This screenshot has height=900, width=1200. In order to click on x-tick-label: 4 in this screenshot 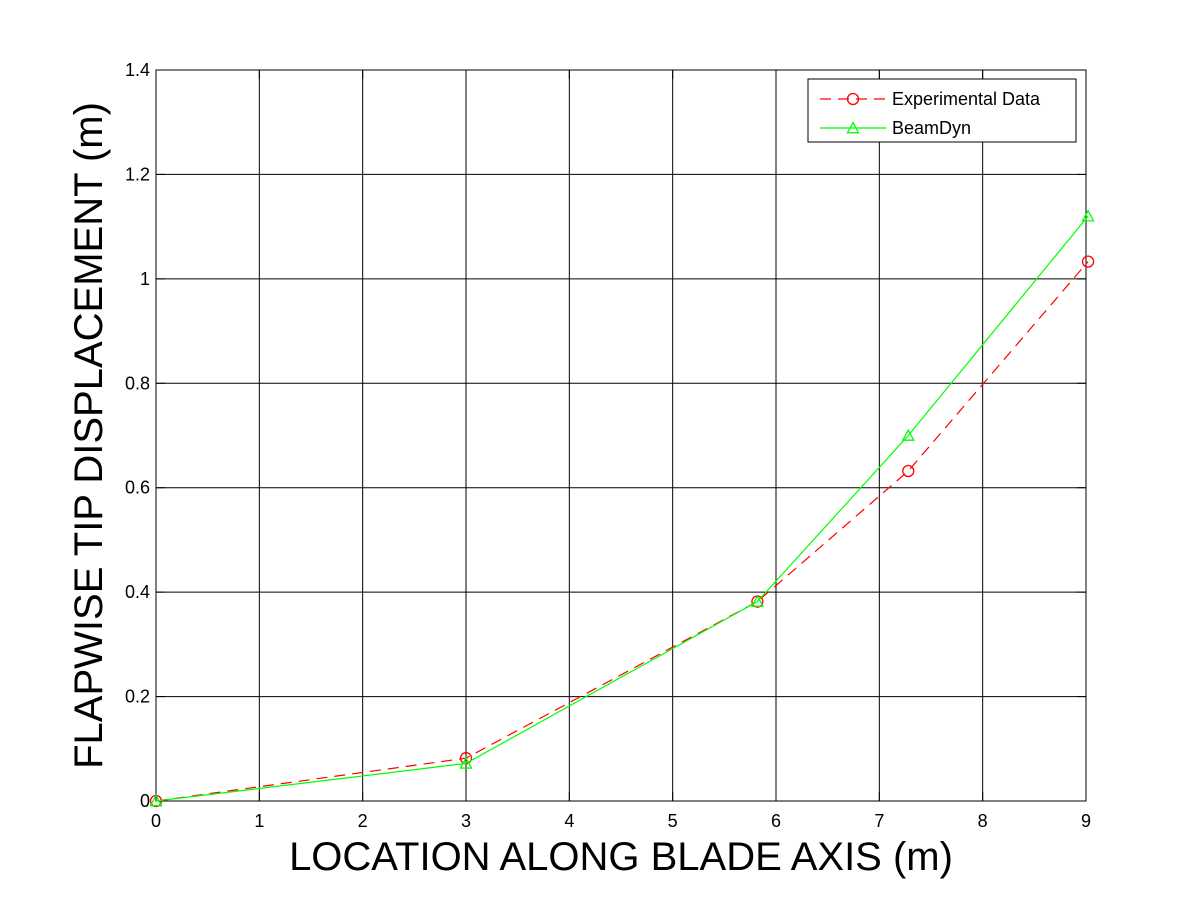, I will do `click(569, 821)`.